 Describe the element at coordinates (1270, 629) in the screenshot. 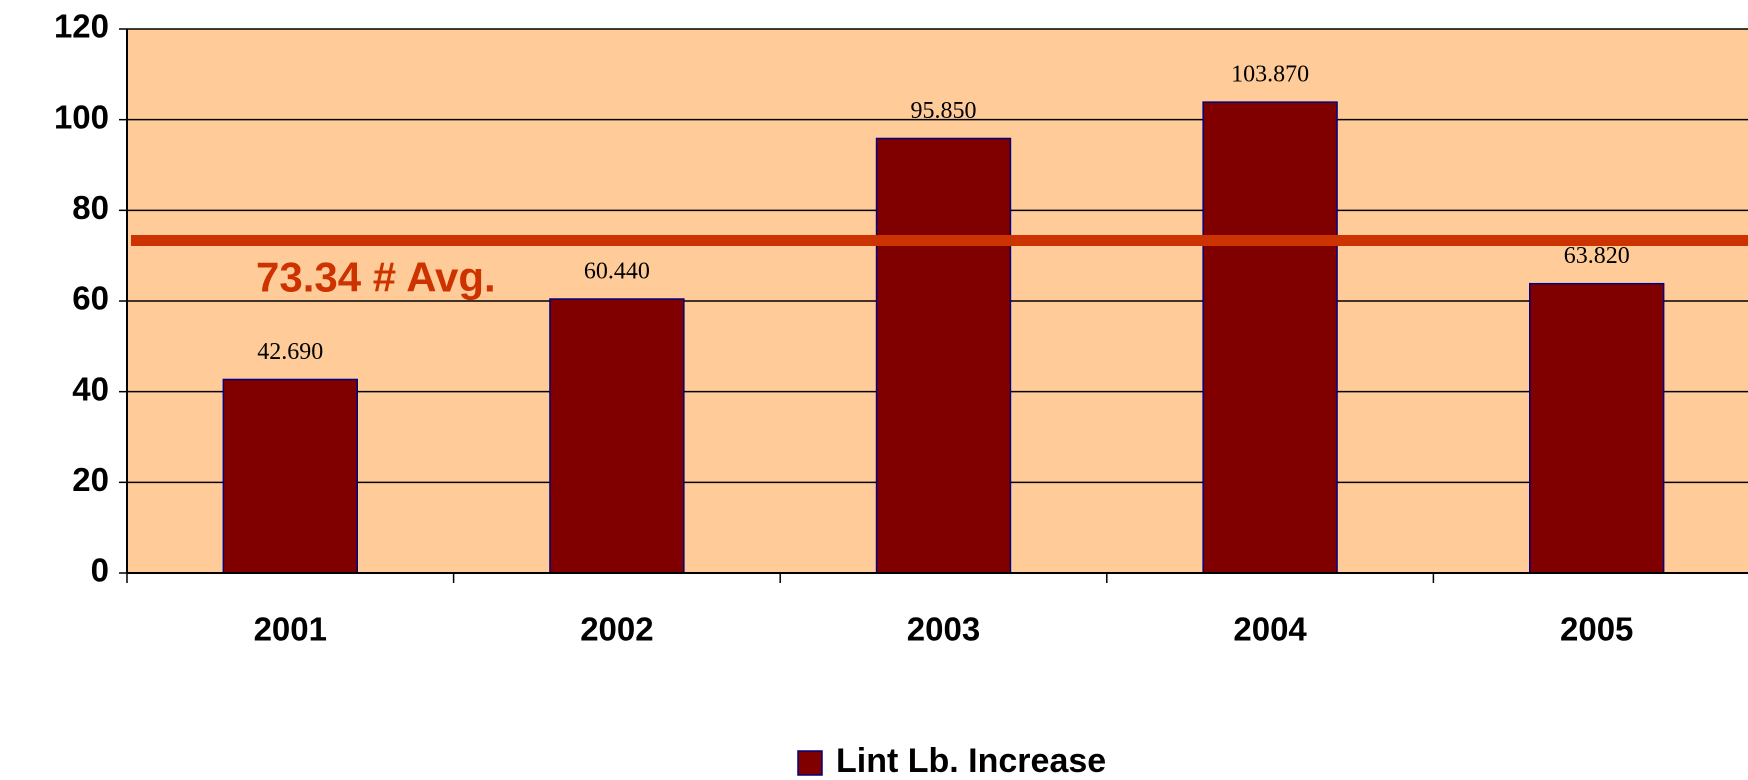

I see `x-tick-label: 2004` at that location.